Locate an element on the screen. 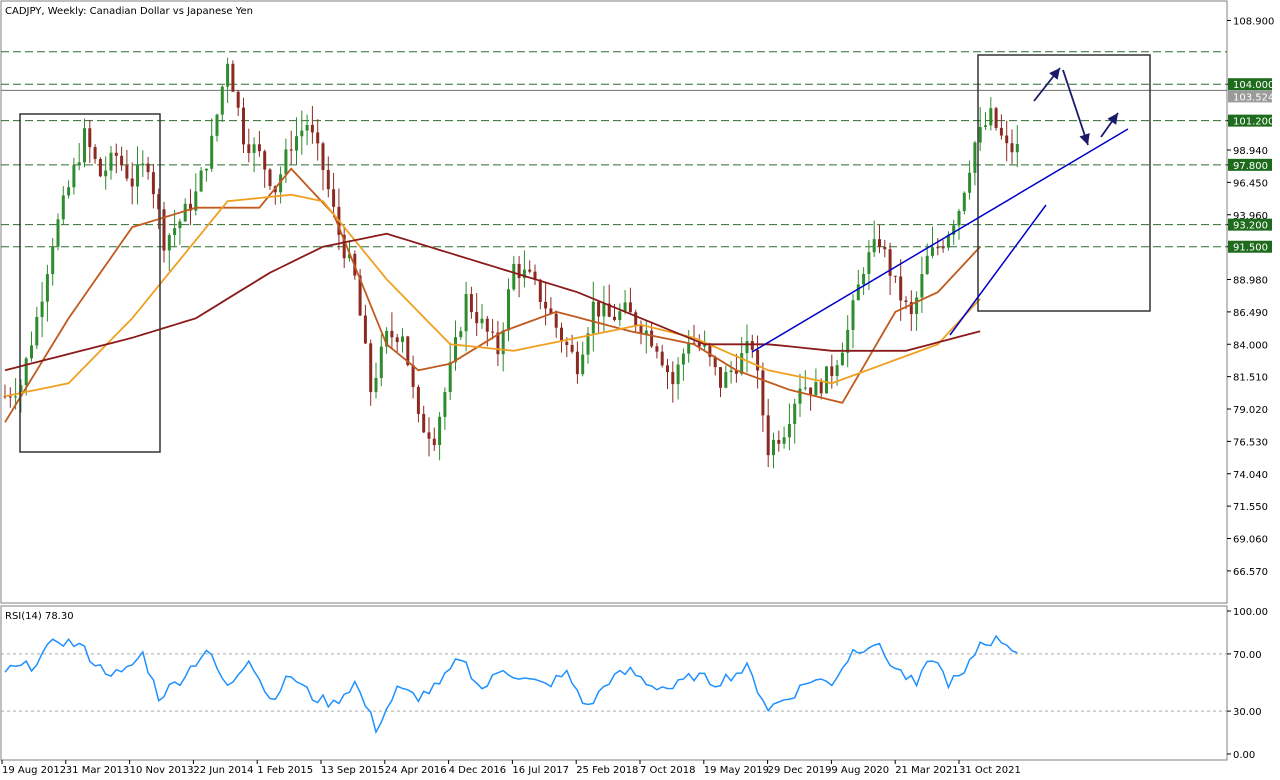  rsi-line is located at coordinates (511, 684).